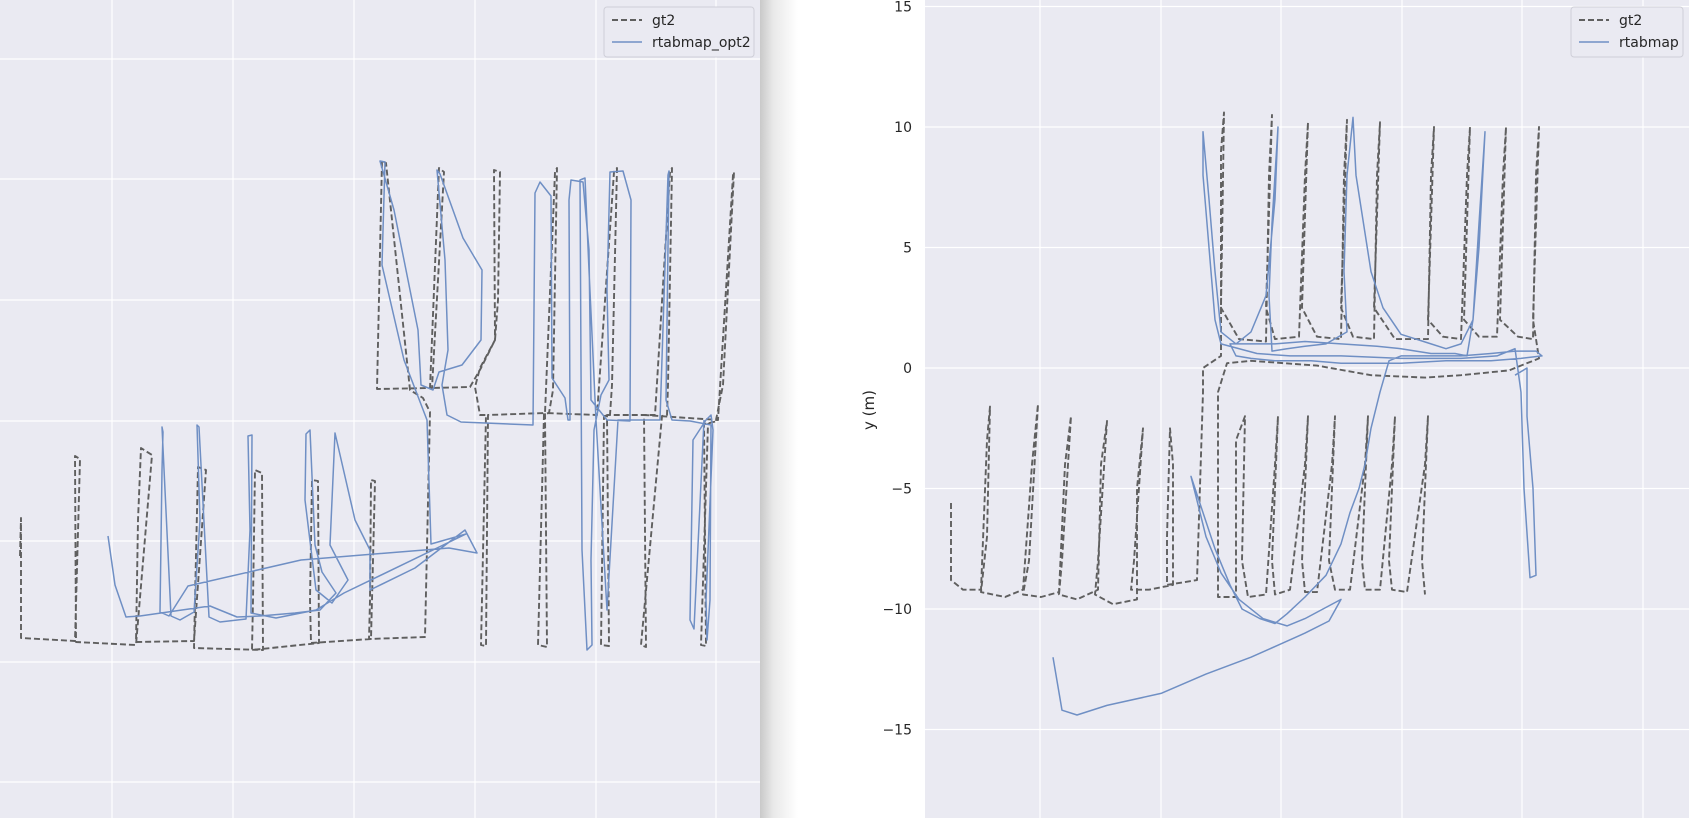  I want to click on y-tick-label: −5, so click(901, 490).